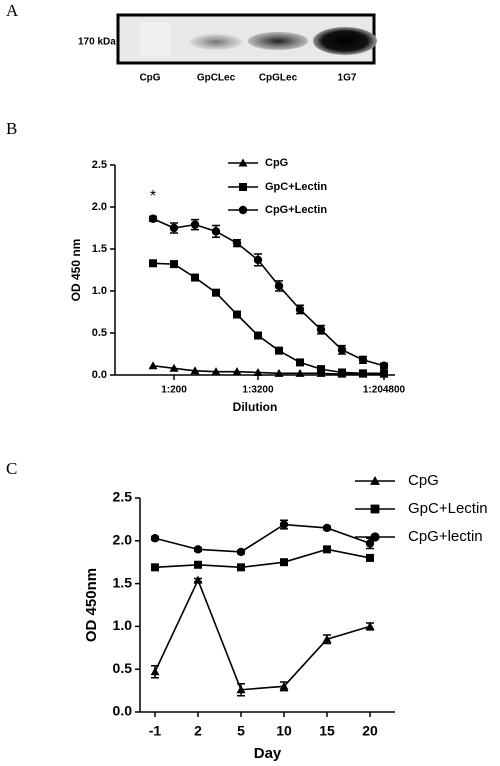  Describe the element at coordinates (11, 468) in the screenshot. I see `panel-label: C` at that location.